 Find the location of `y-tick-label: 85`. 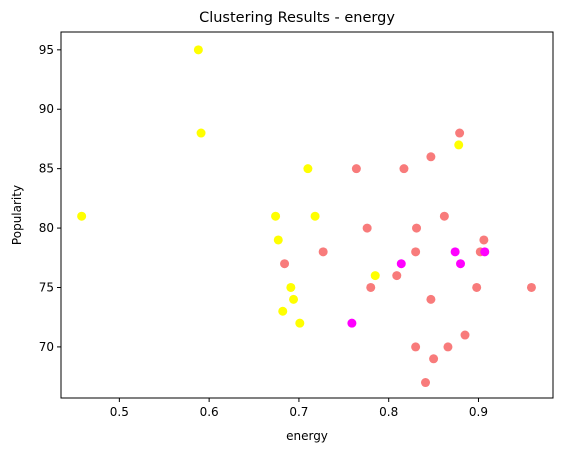

y-tick-label: 85 is located at coordinates (46, 169).